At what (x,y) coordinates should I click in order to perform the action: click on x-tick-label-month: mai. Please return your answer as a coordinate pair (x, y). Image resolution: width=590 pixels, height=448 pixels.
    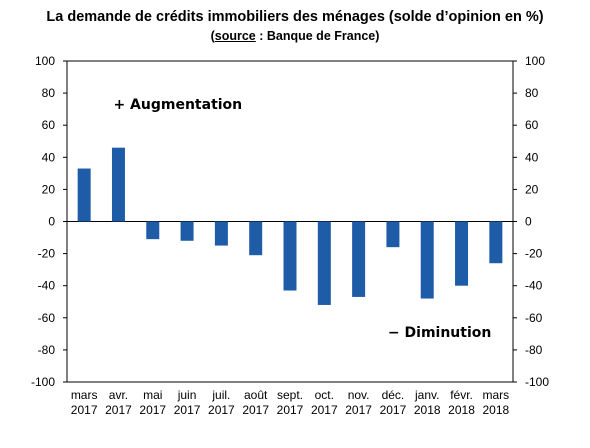
    Looking at the image, I should click on (152, 395).